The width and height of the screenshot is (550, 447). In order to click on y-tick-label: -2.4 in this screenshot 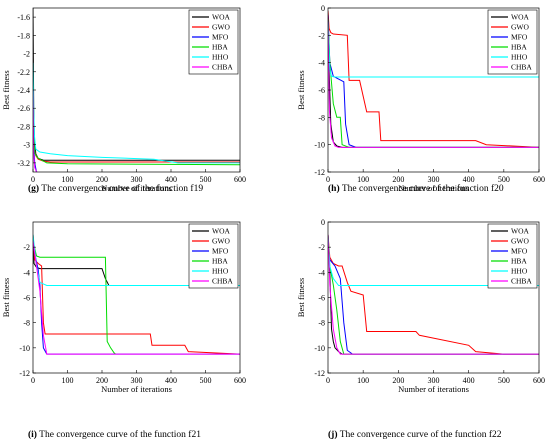, I will do `click(23, 90)`.